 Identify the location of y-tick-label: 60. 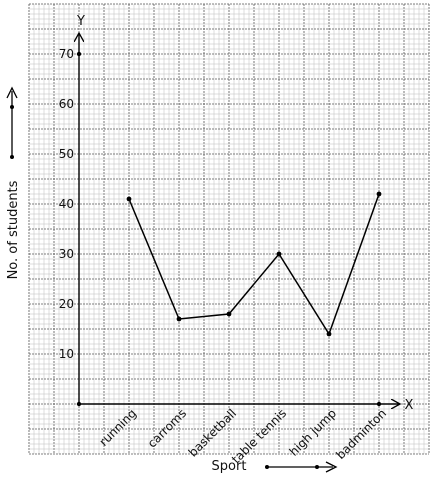
(66, 104).